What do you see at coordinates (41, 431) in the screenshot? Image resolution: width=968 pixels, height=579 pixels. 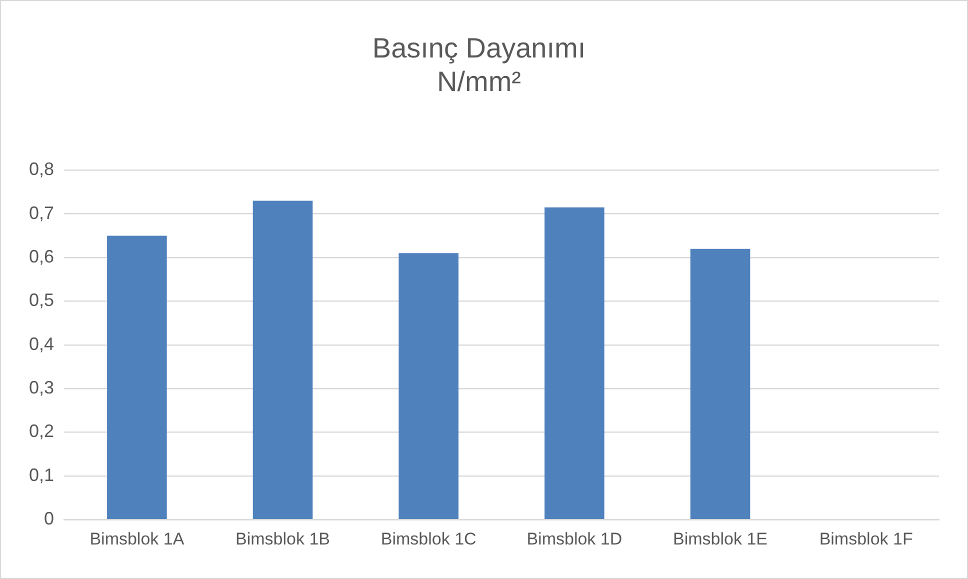 I see `y-tick-label: 0,2` at bounding box center [41, 431].